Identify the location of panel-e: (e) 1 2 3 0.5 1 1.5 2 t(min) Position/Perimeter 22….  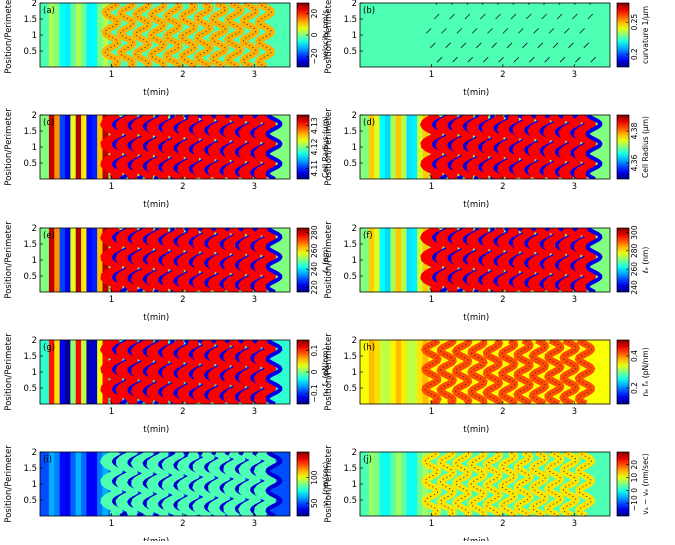
(167, 272).